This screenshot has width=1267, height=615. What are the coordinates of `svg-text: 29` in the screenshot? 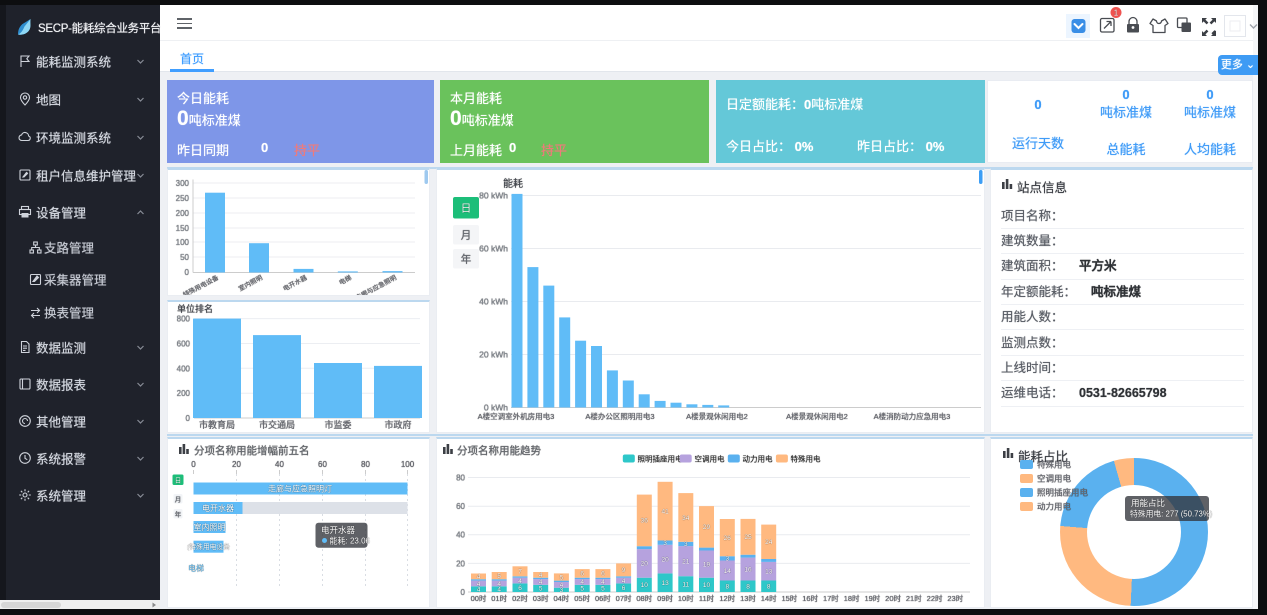 It's located at (707, 527).